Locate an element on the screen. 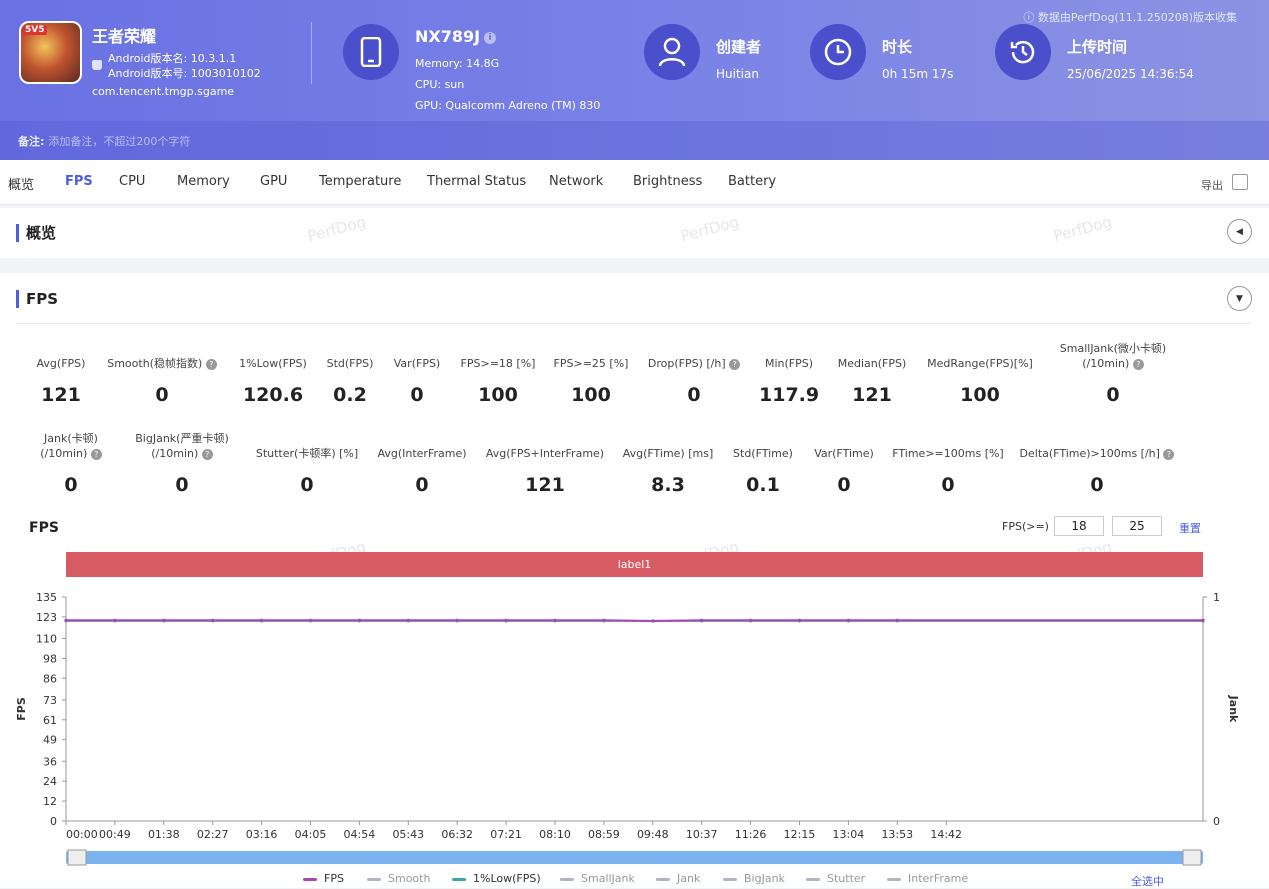  x-tick-label: 13:53 is located at coordinates (897, 834).